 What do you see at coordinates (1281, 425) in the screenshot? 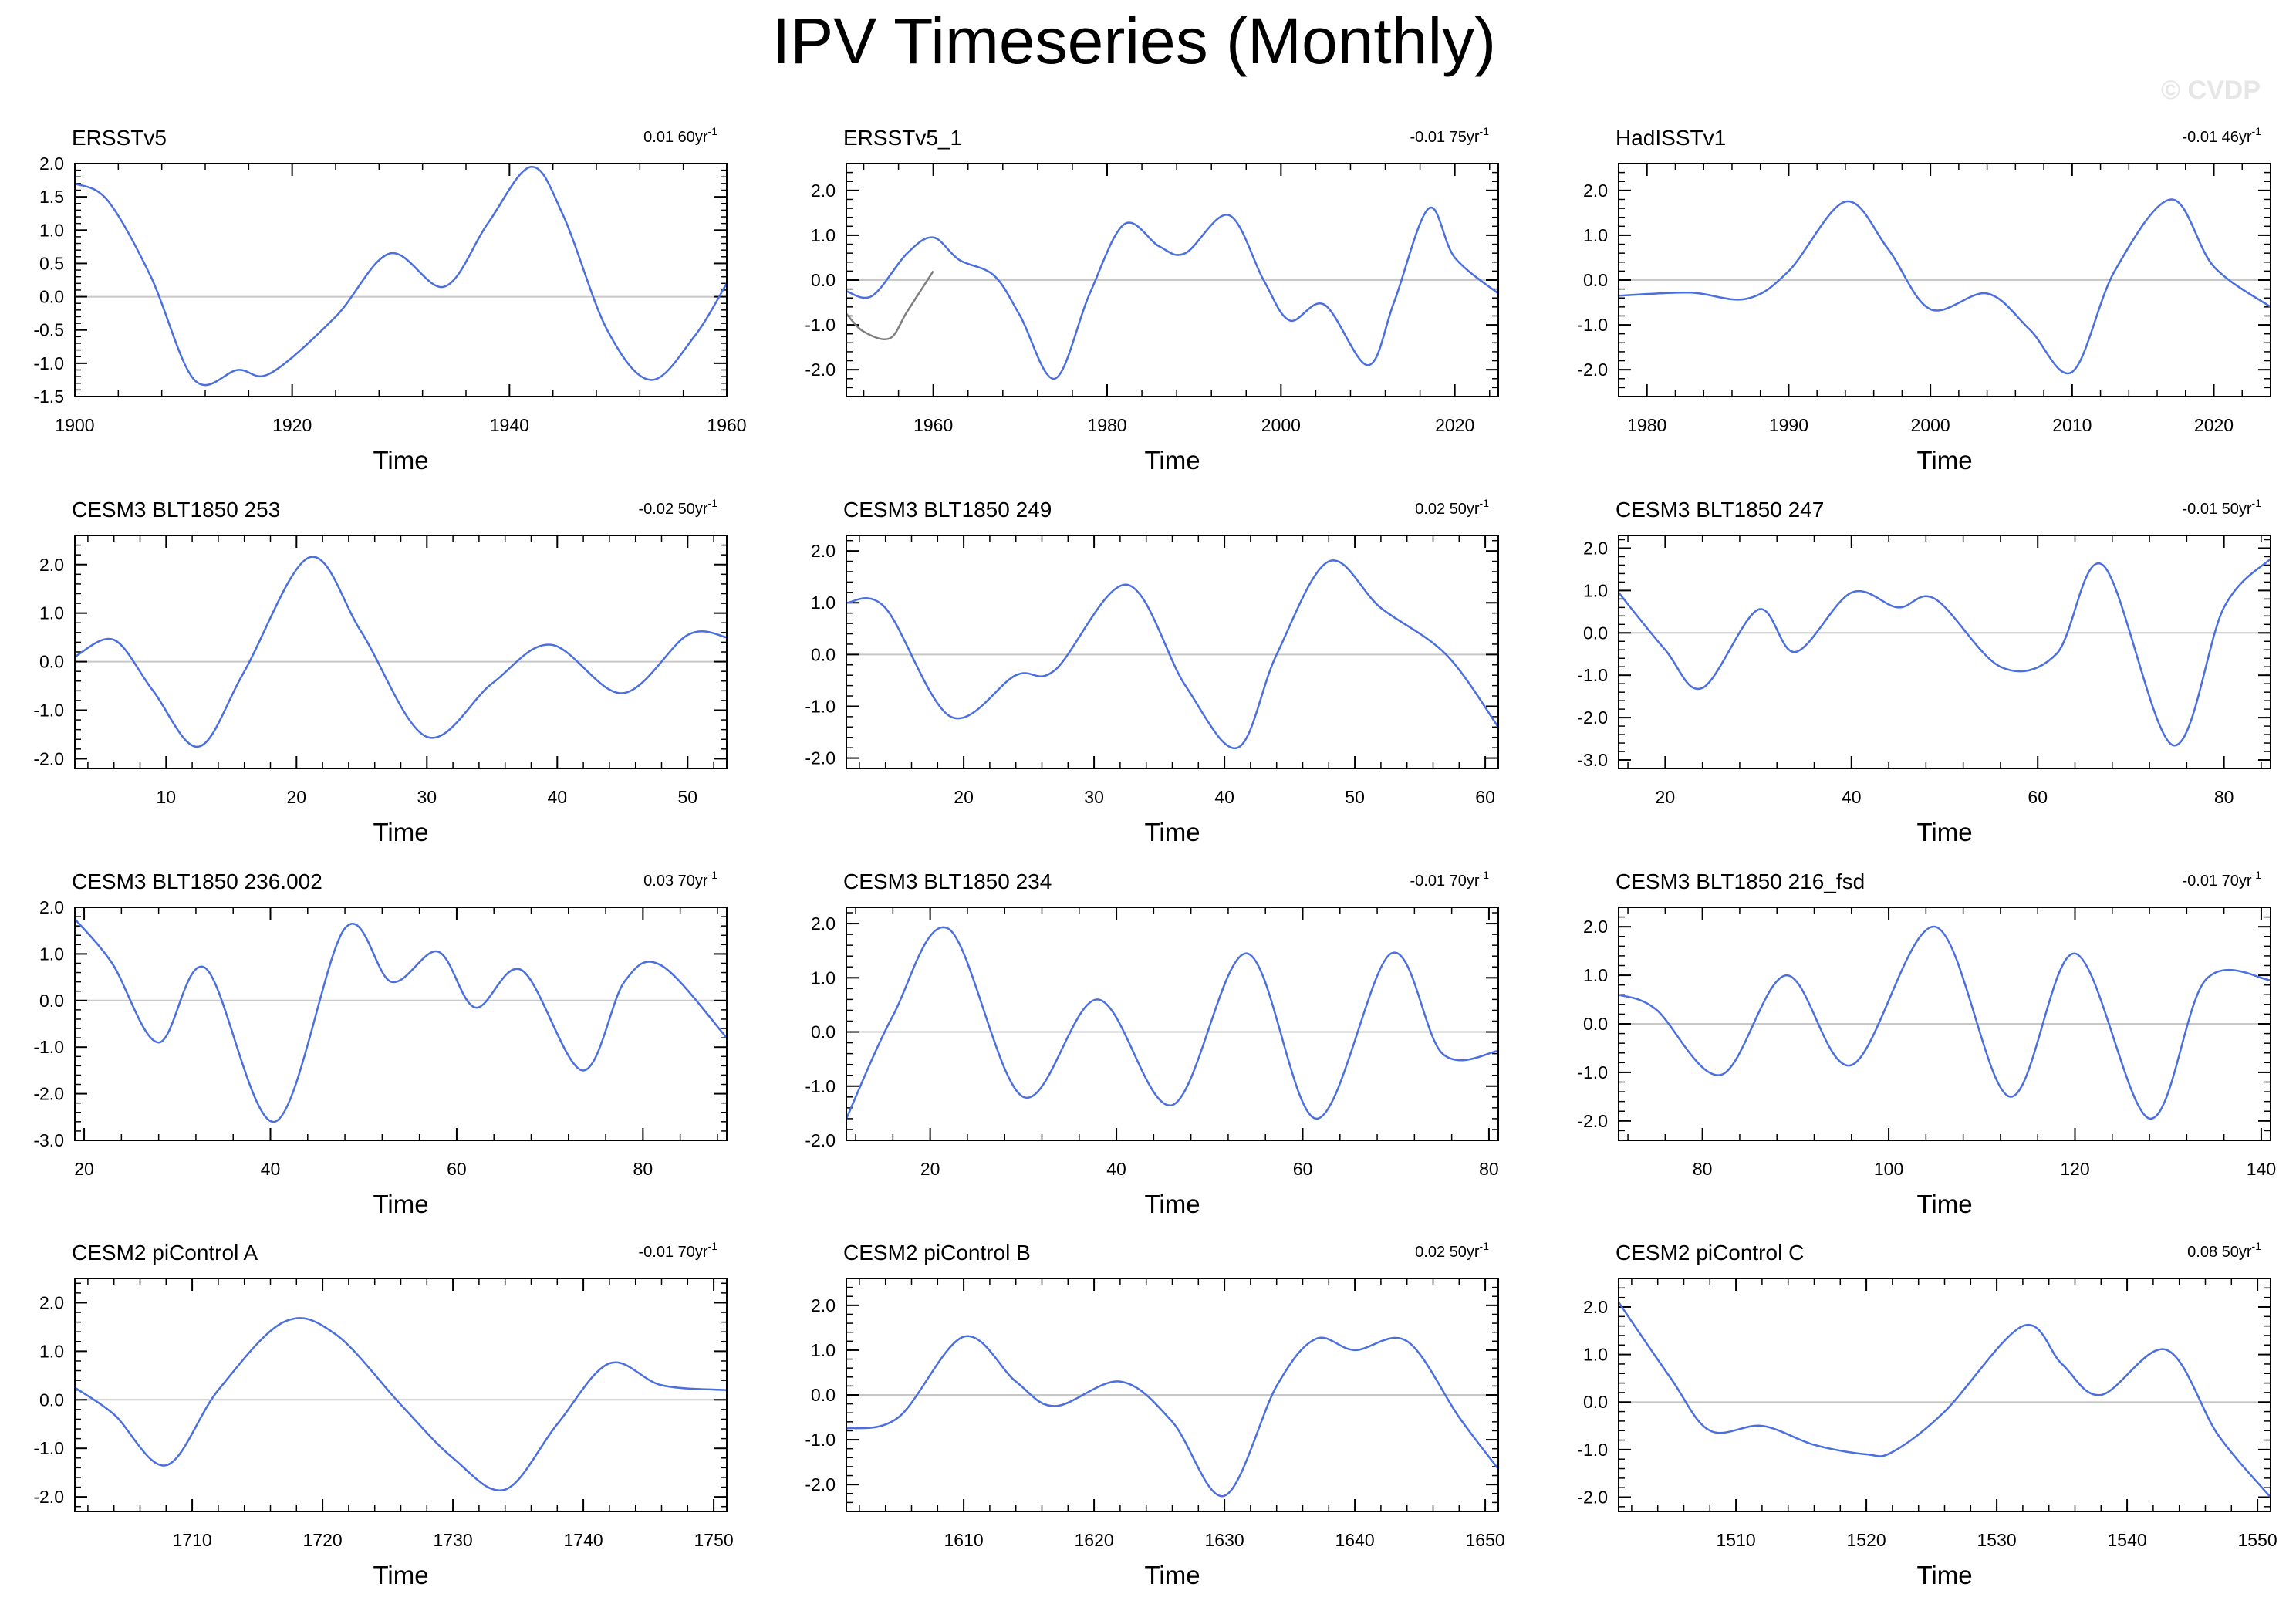
I see `x-tick-label: 2000` at bounding box center [1281, 425].